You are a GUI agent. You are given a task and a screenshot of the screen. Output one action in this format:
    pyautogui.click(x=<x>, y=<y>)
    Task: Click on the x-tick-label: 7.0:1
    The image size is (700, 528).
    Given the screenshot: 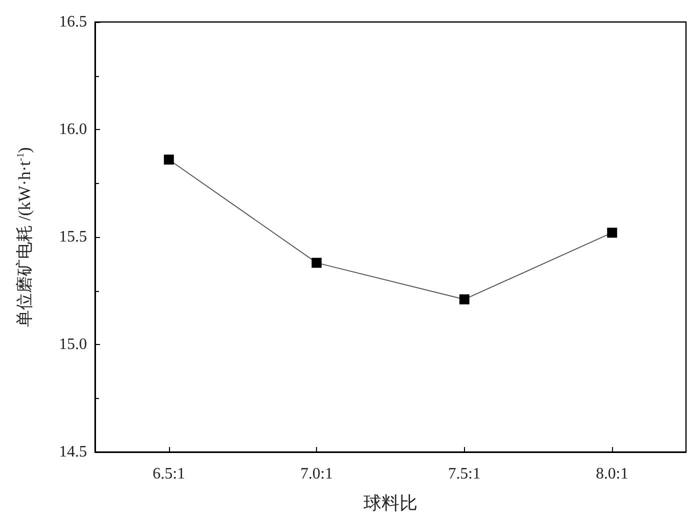 What is the action you would take?
    pyautogui.click(x=316, y=474)
    